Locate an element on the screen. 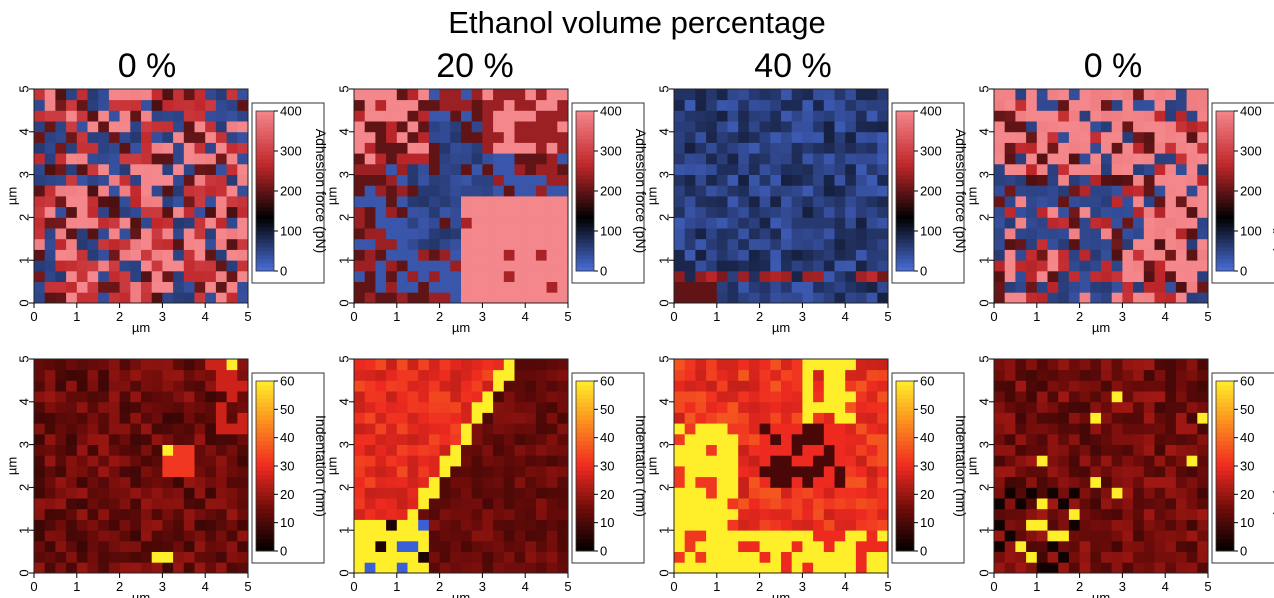  x-tick-label: 1 is located at coordinates (76, 586).